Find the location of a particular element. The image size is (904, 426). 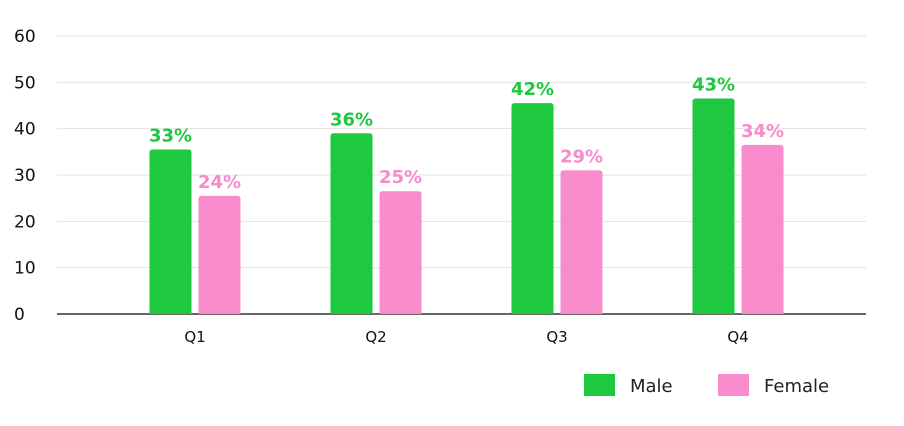

data-label: 29% is located at coordinates (581, 156).